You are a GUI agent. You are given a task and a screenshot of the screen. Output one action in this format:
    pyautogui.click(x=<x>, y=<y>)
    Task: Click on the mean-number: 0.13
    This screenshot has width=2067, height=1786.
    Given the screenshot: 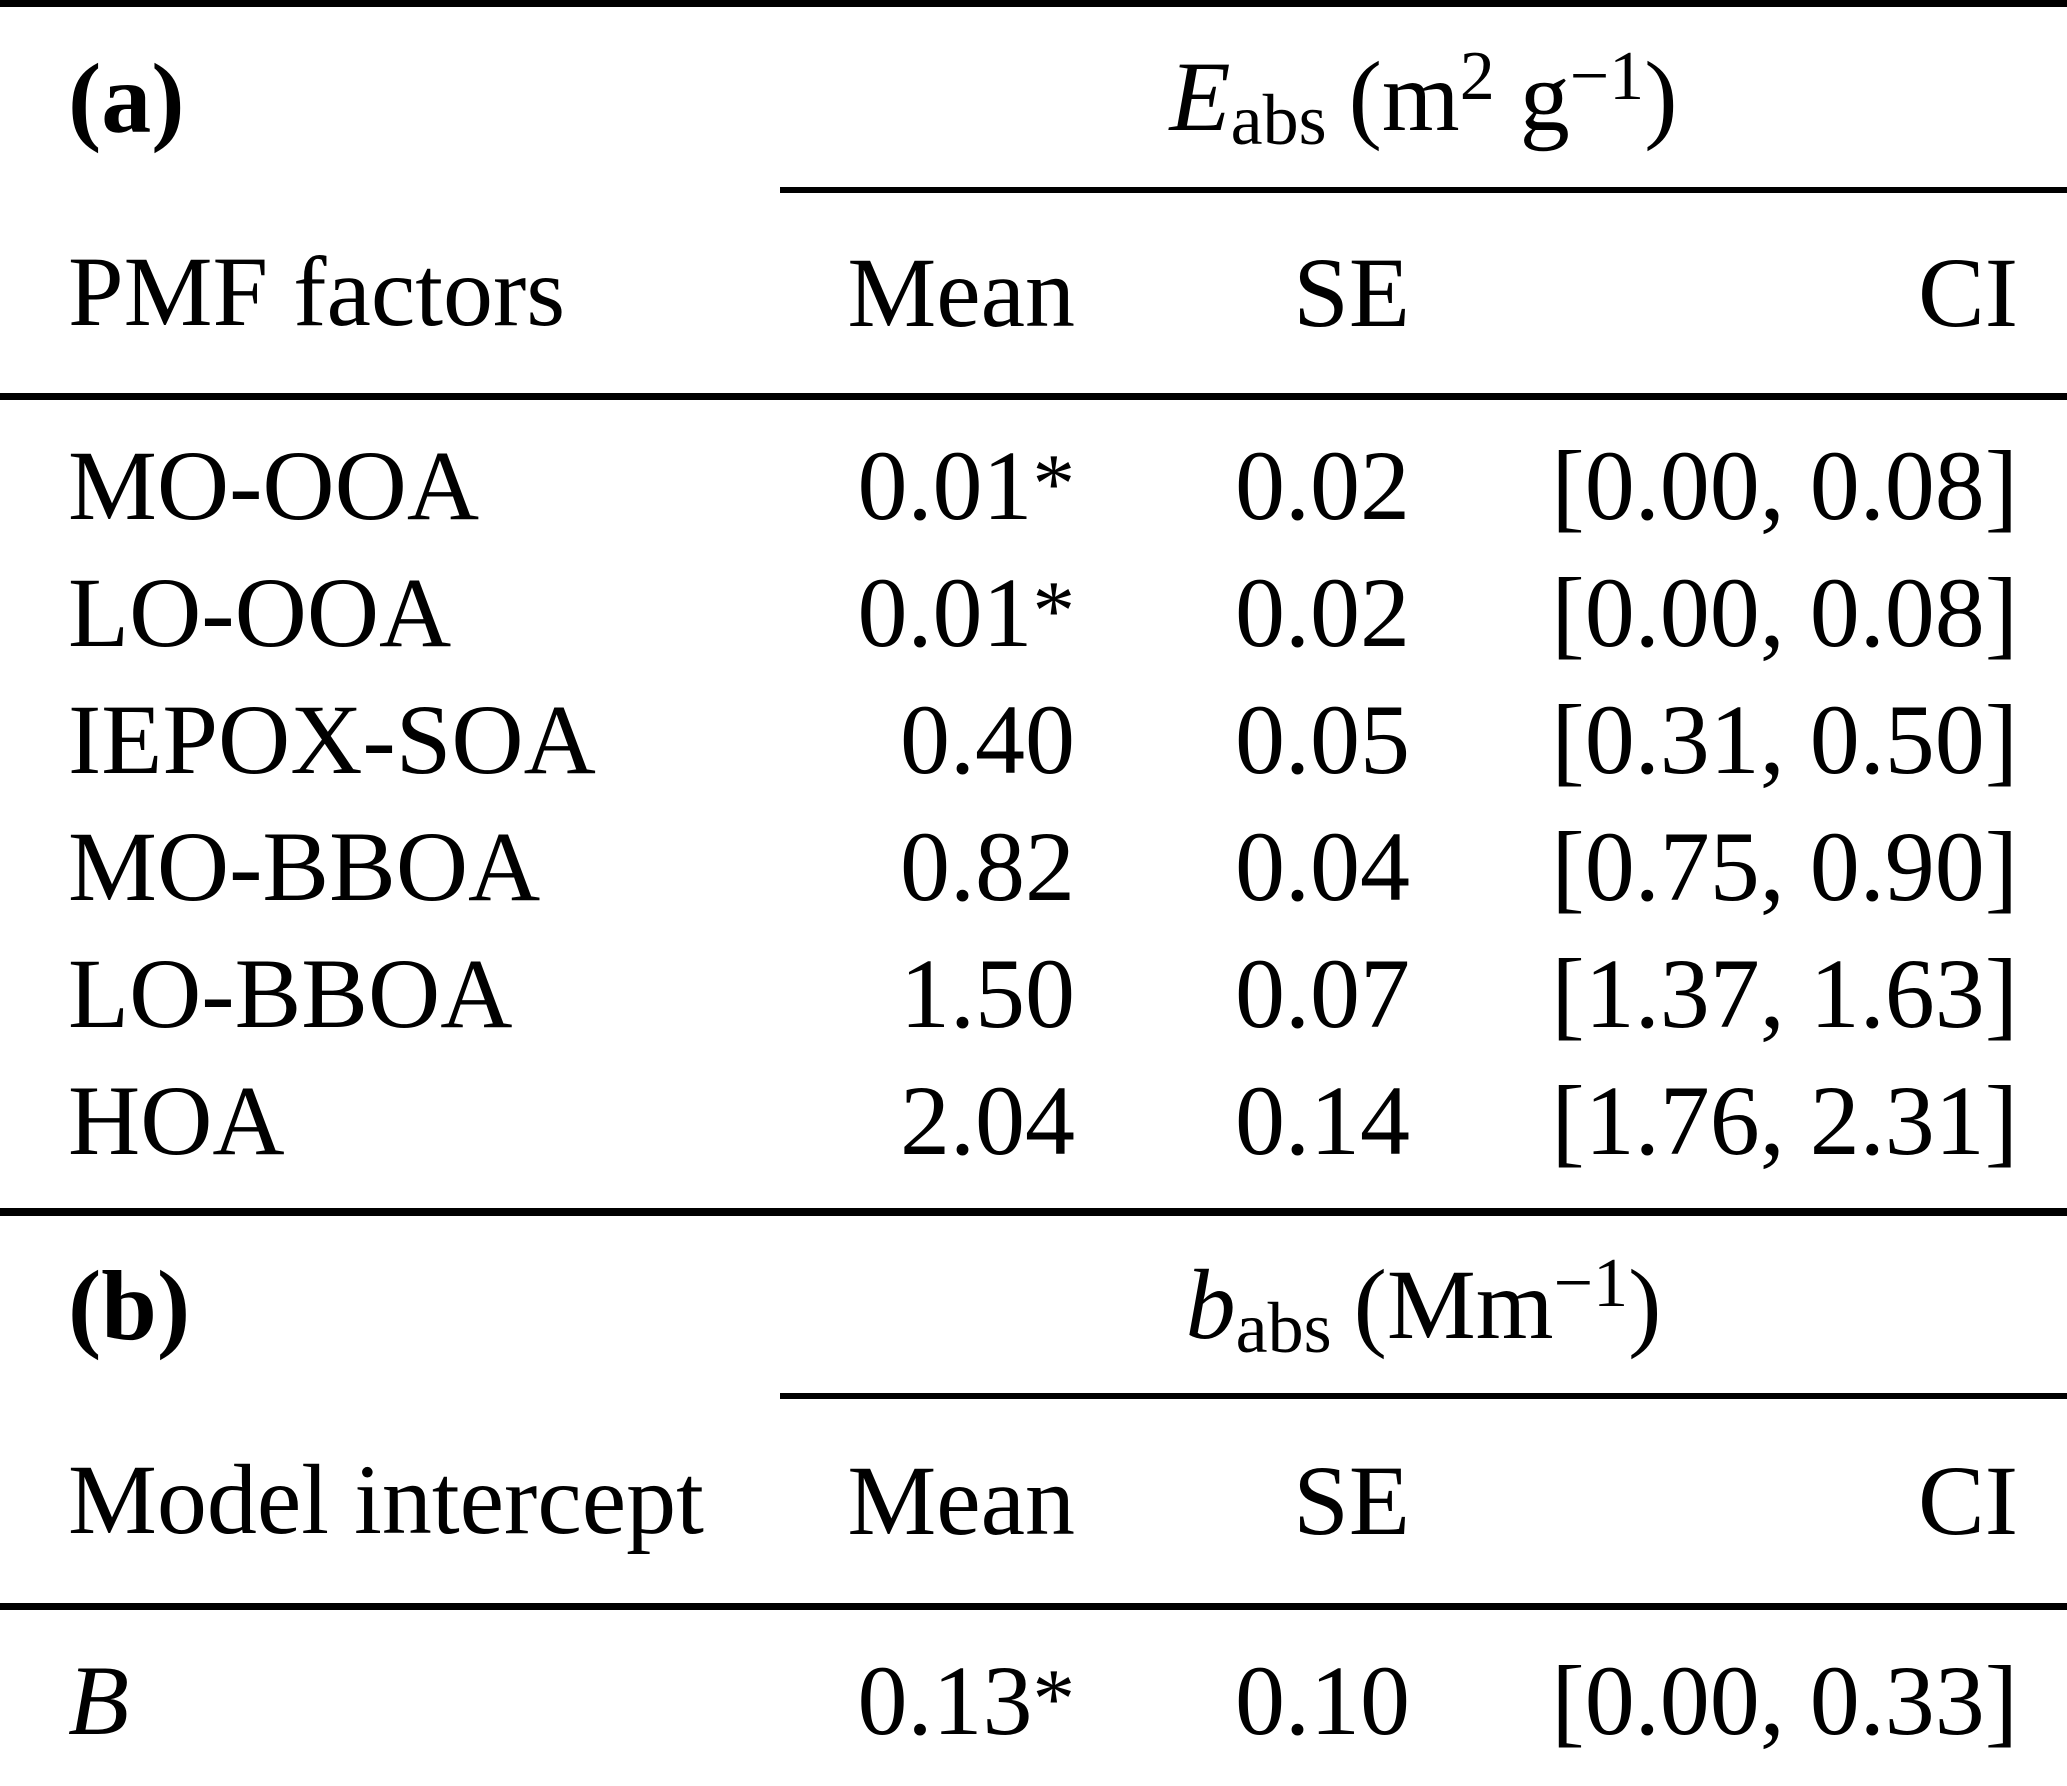 What is the action you would take?
    pyautogui.click(x=945, y=1700)
    